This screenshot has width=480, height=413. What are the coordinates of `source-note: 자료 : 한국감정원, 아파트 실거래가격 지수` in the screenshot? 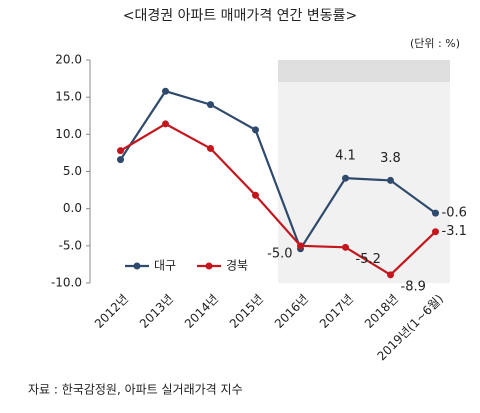 It's located at (135, 390).